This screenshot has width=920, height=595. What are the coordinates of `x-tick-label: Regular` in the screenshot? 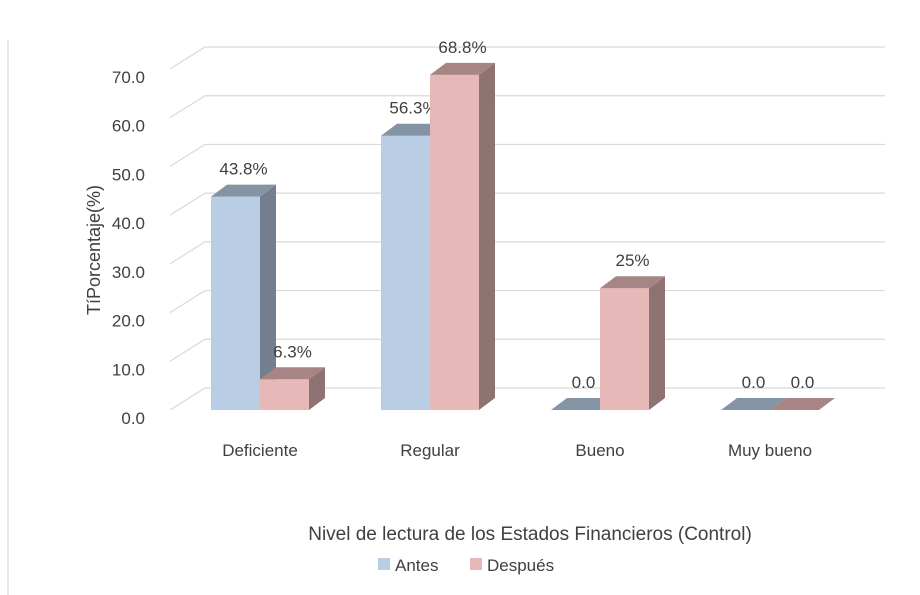 It's located at (430, 450).